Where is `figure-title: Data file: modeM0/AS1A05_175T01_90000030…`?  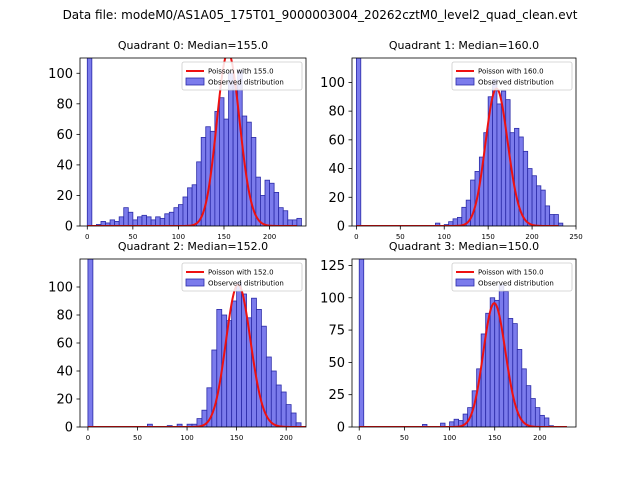
figure-title: Data file: modeM0/AS1A05_175T01_90000030… is located at coordinates (320, 15).